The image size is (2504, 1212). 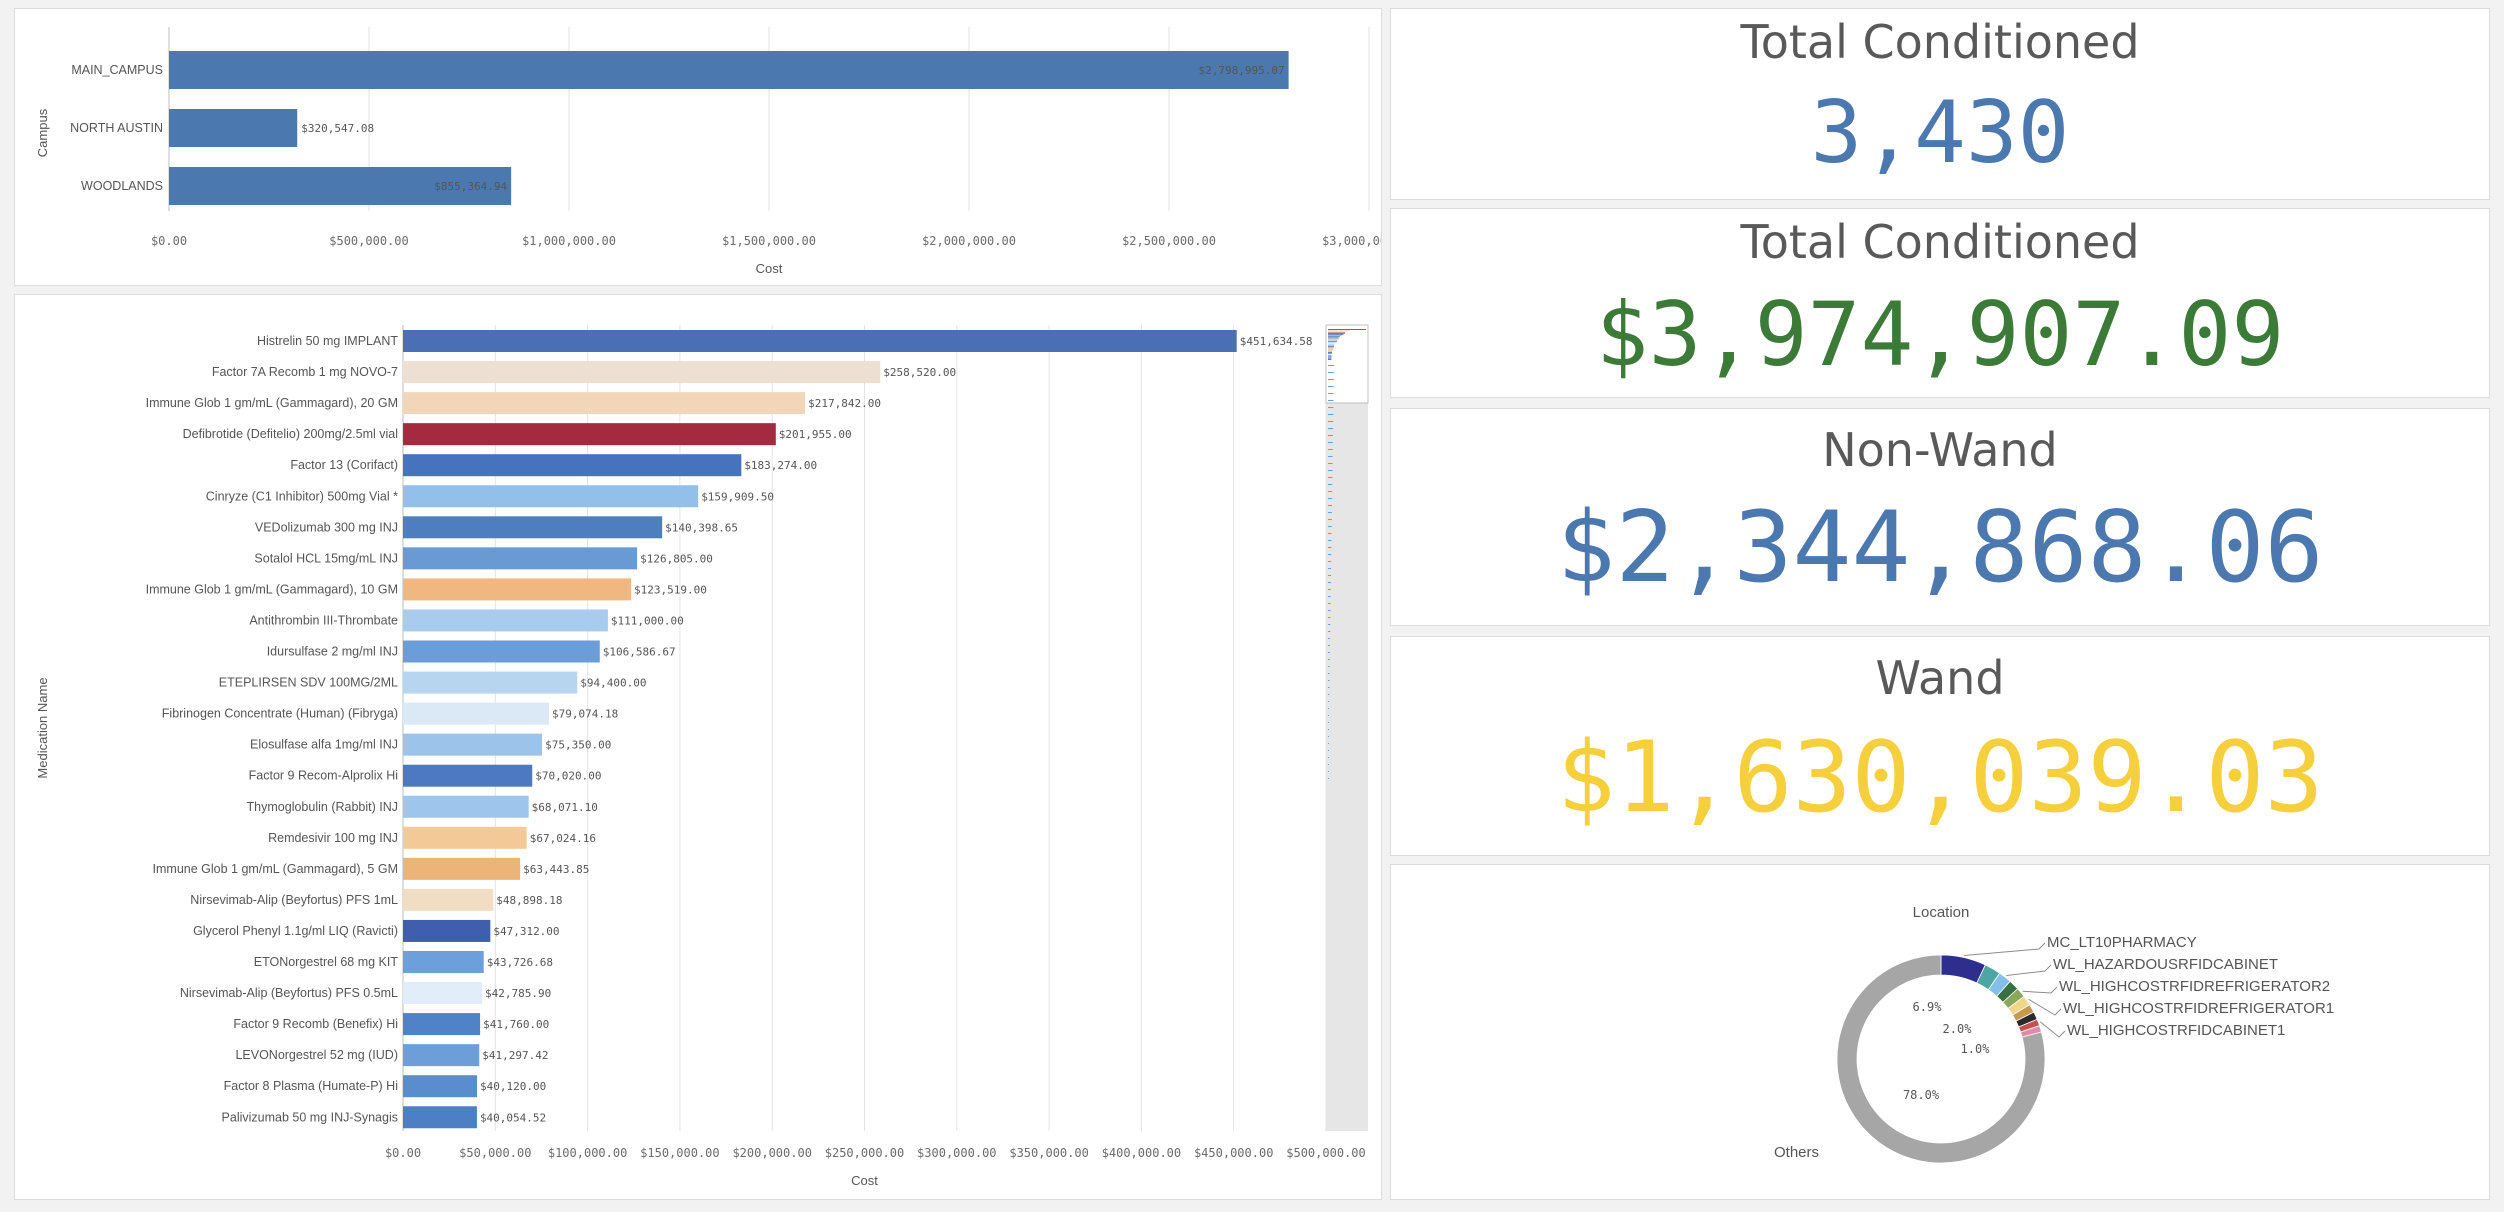 I want to click on slice-label: Others, so click(x=1796, y=1152).